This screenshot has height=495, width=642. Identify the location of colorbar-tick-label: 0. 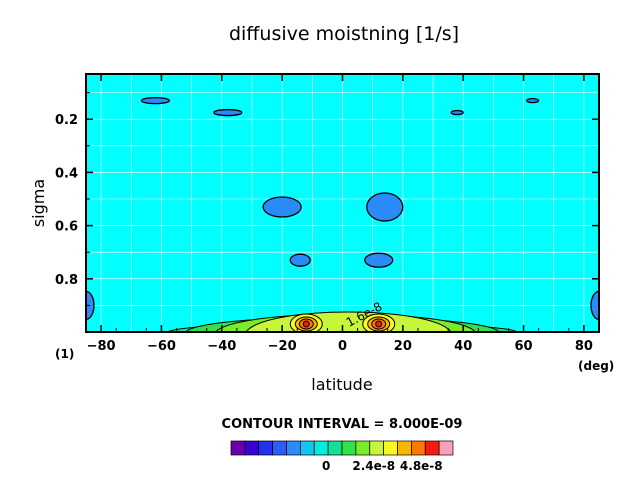
(326, 466).